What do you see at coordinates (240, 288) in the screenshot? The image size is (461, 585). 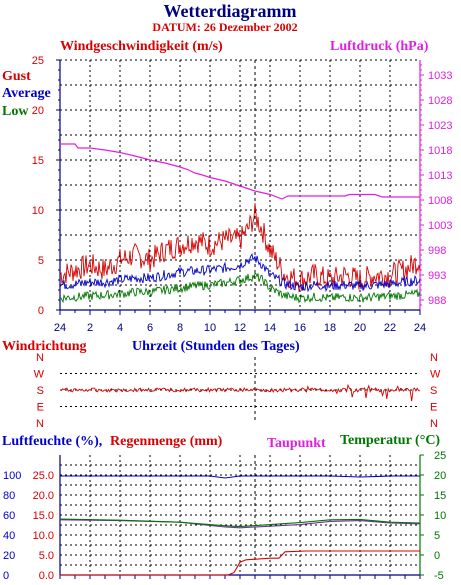 I see `series-low-line` at bounding box center [240, 288].